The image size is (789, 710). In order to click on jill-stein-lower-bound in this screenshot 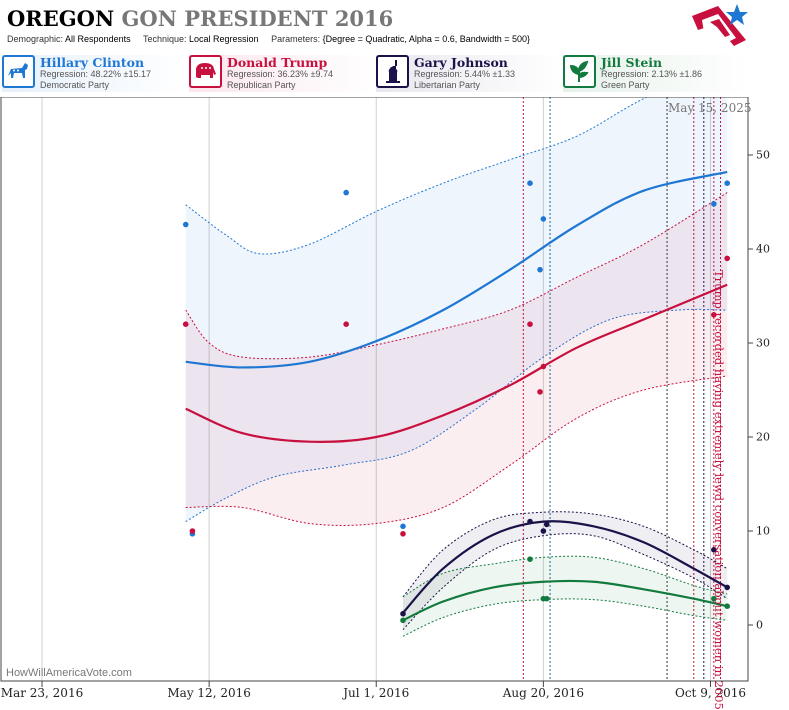, I will do `click(565, 617)`.